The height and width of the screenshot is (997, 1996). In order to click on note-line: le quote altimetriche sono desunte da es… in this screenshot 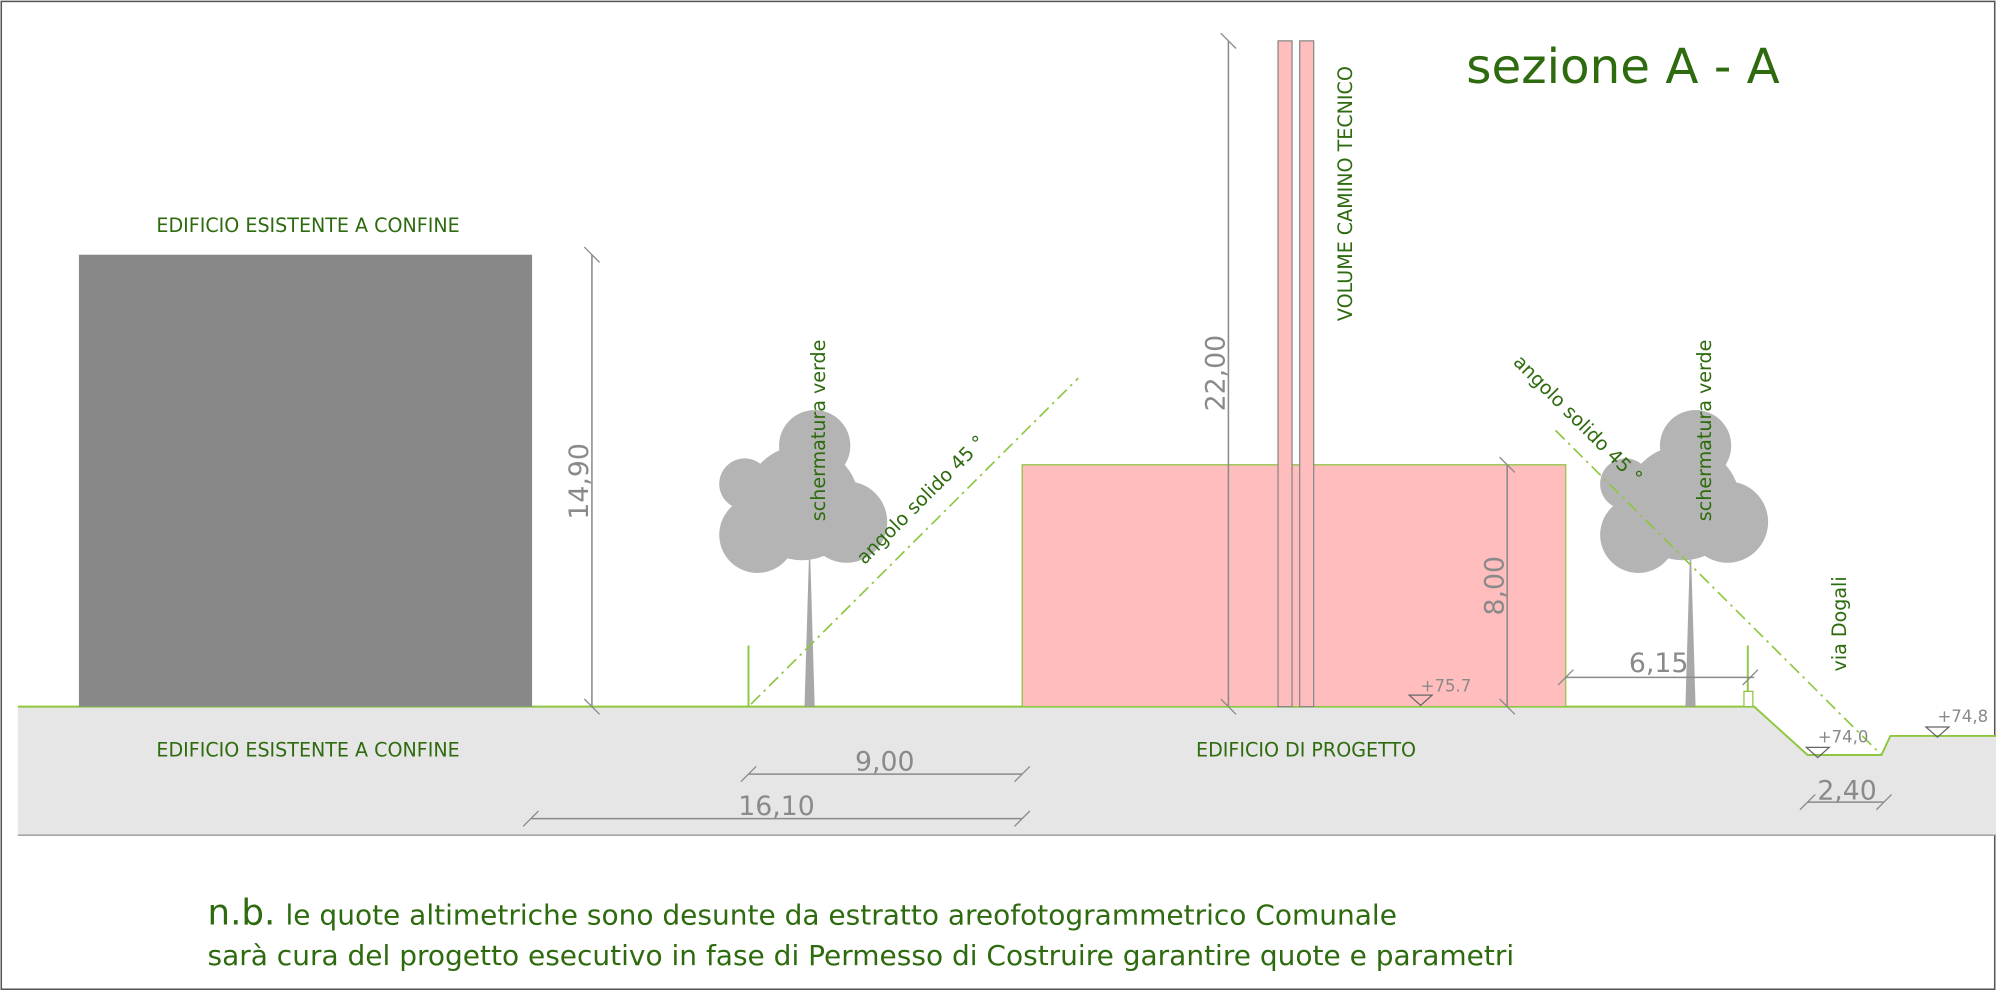, I will do `click(841, 914)`.